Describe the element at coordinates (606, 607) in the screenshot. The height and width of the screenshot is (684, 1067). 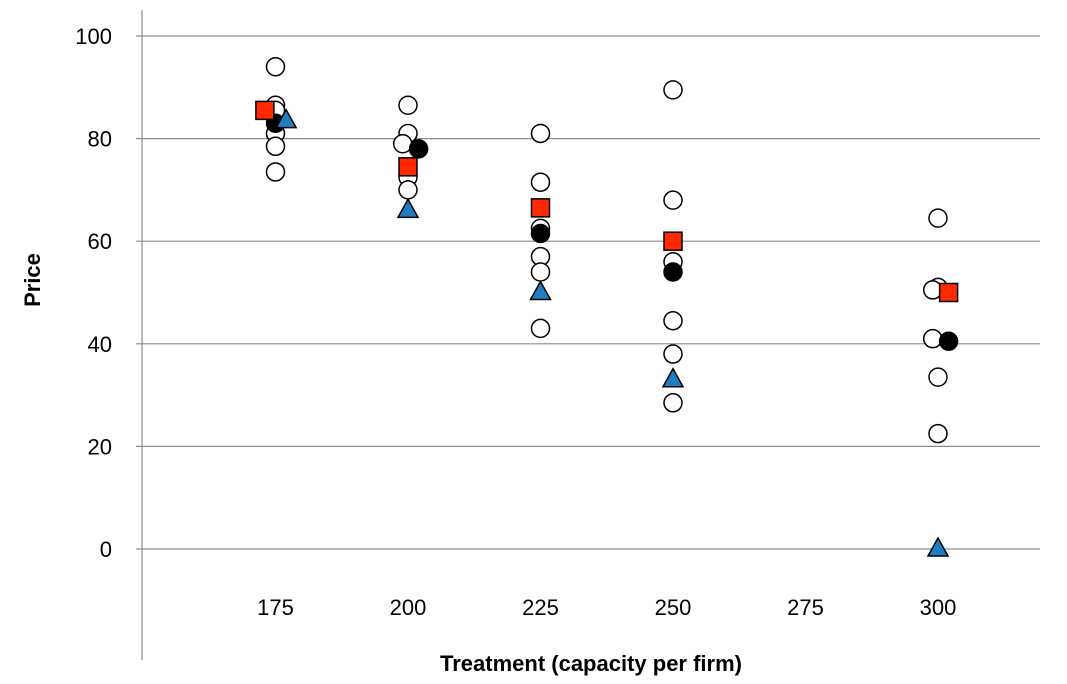
I see `x-tick-labels: 175 200 225 250 275 300` at that location.